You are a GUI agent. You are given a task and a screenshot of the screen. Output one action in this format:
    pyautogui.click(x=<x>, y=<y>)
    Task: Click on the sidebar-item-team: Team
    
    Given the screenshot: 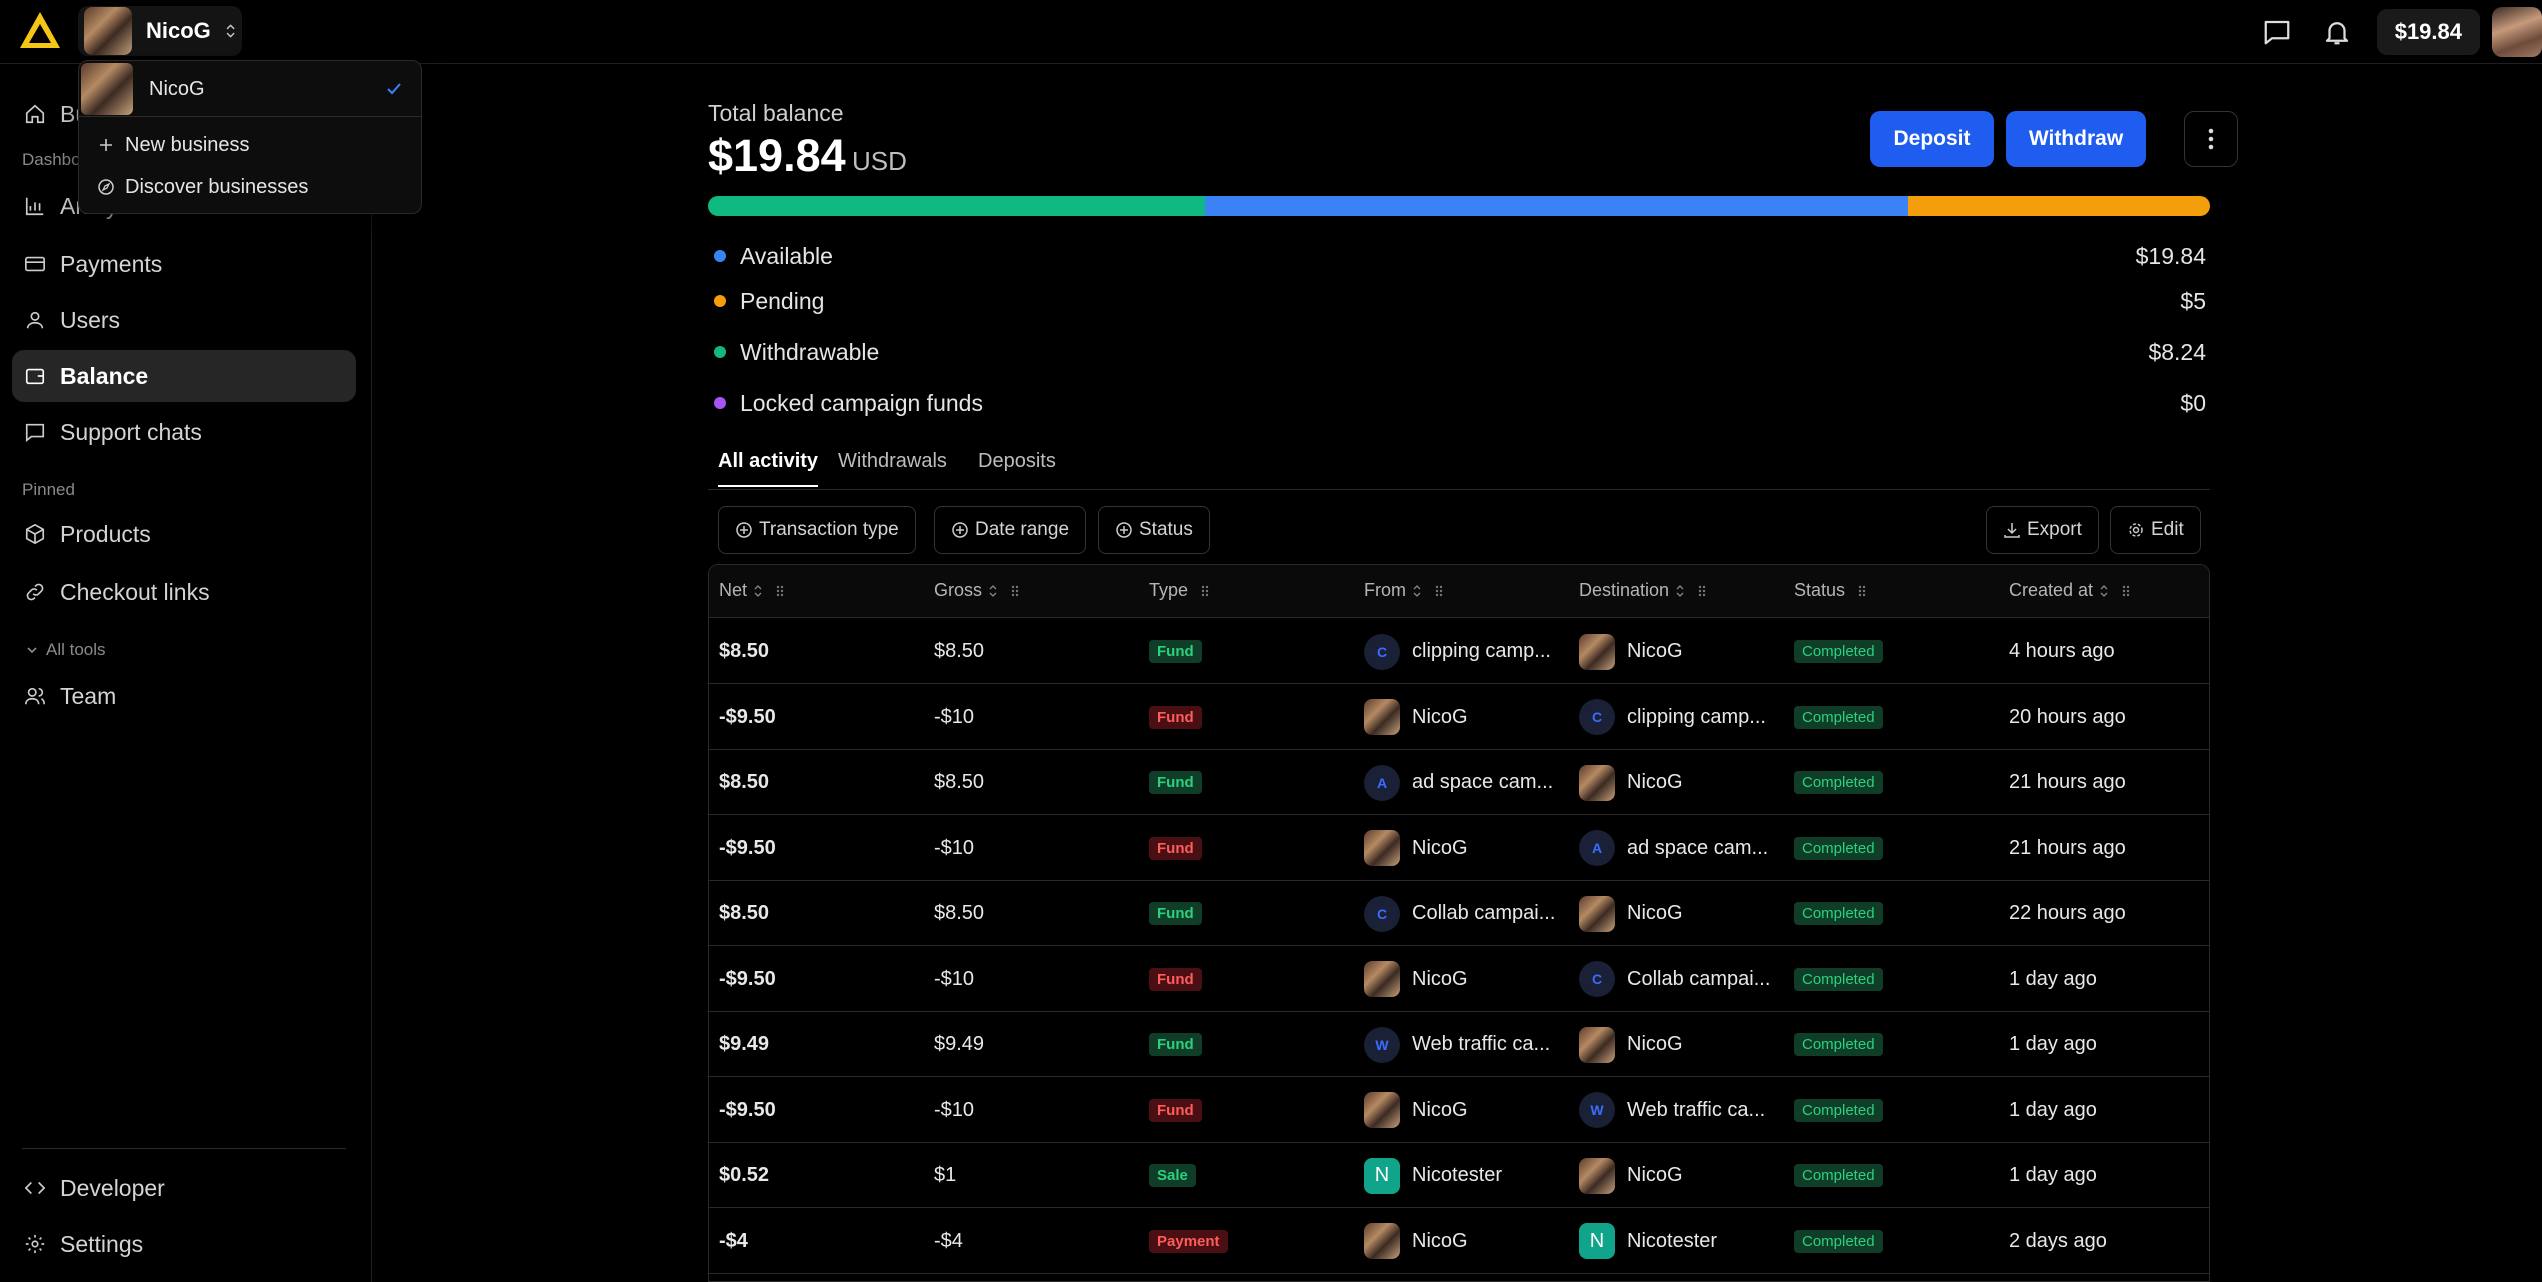 What is the action you would take?
    pyautogui.click(x=184, y=696)
    